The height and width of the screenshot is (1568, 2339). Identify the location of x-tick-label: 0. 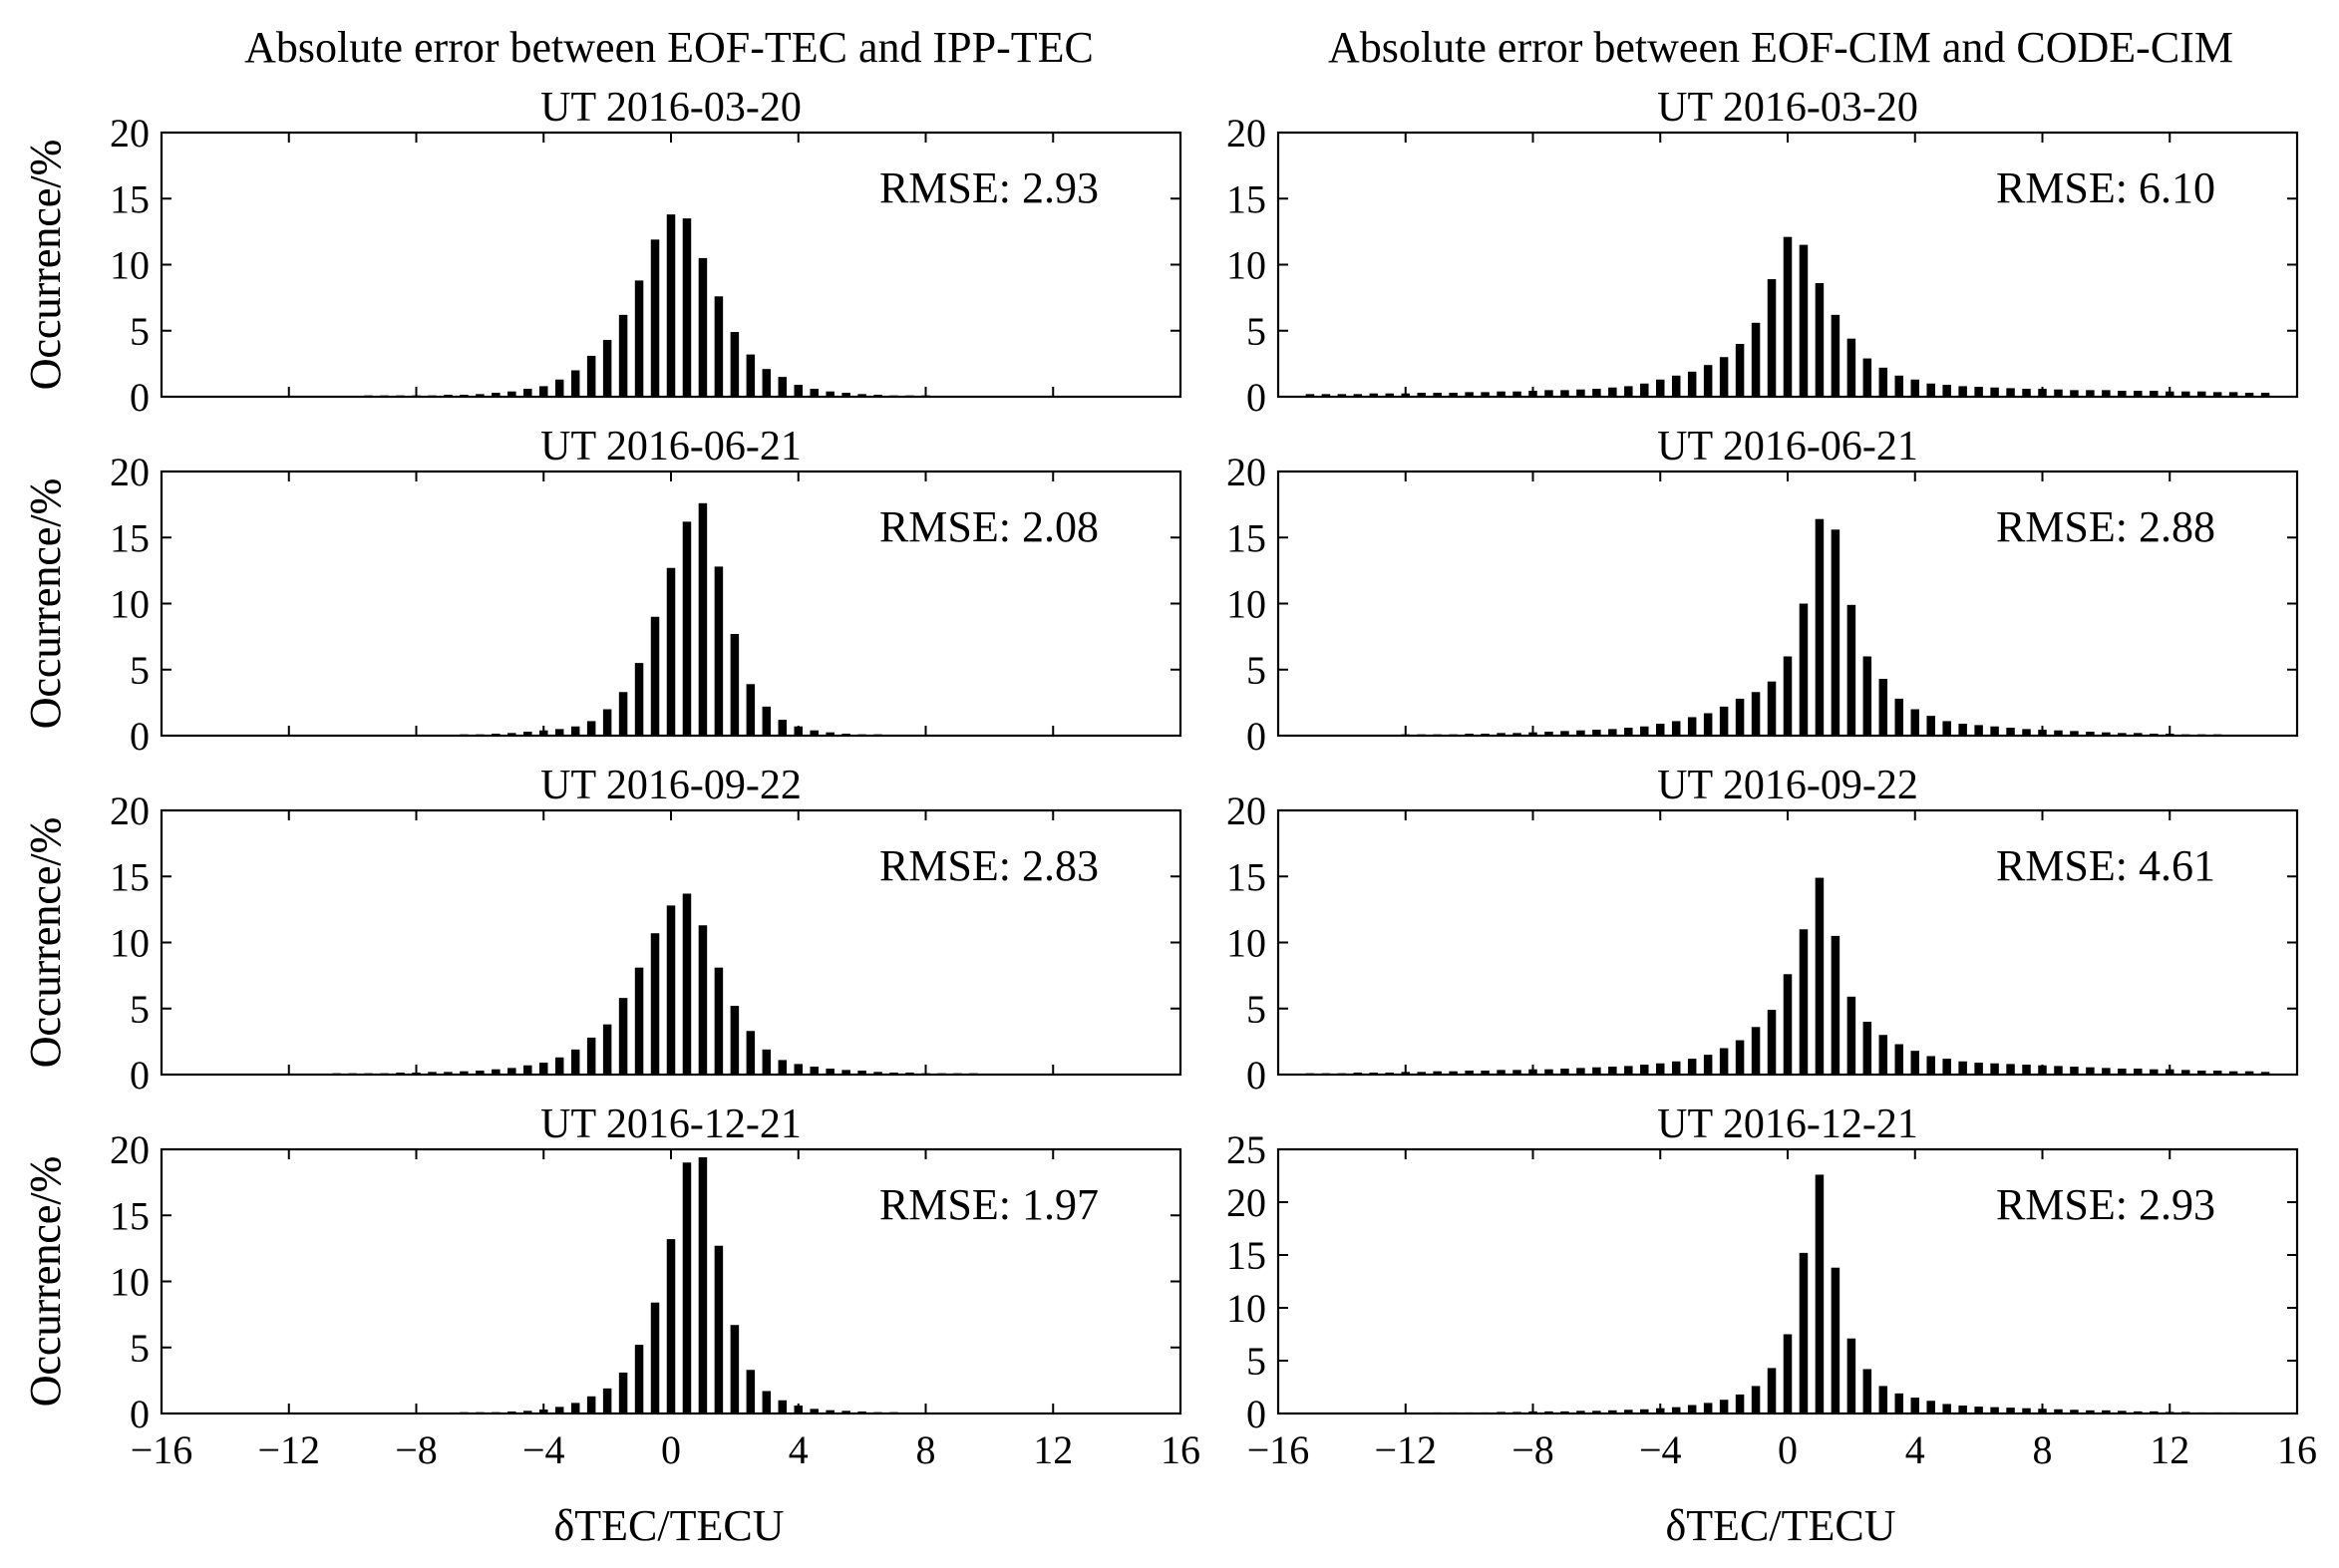
(1788, 1449).